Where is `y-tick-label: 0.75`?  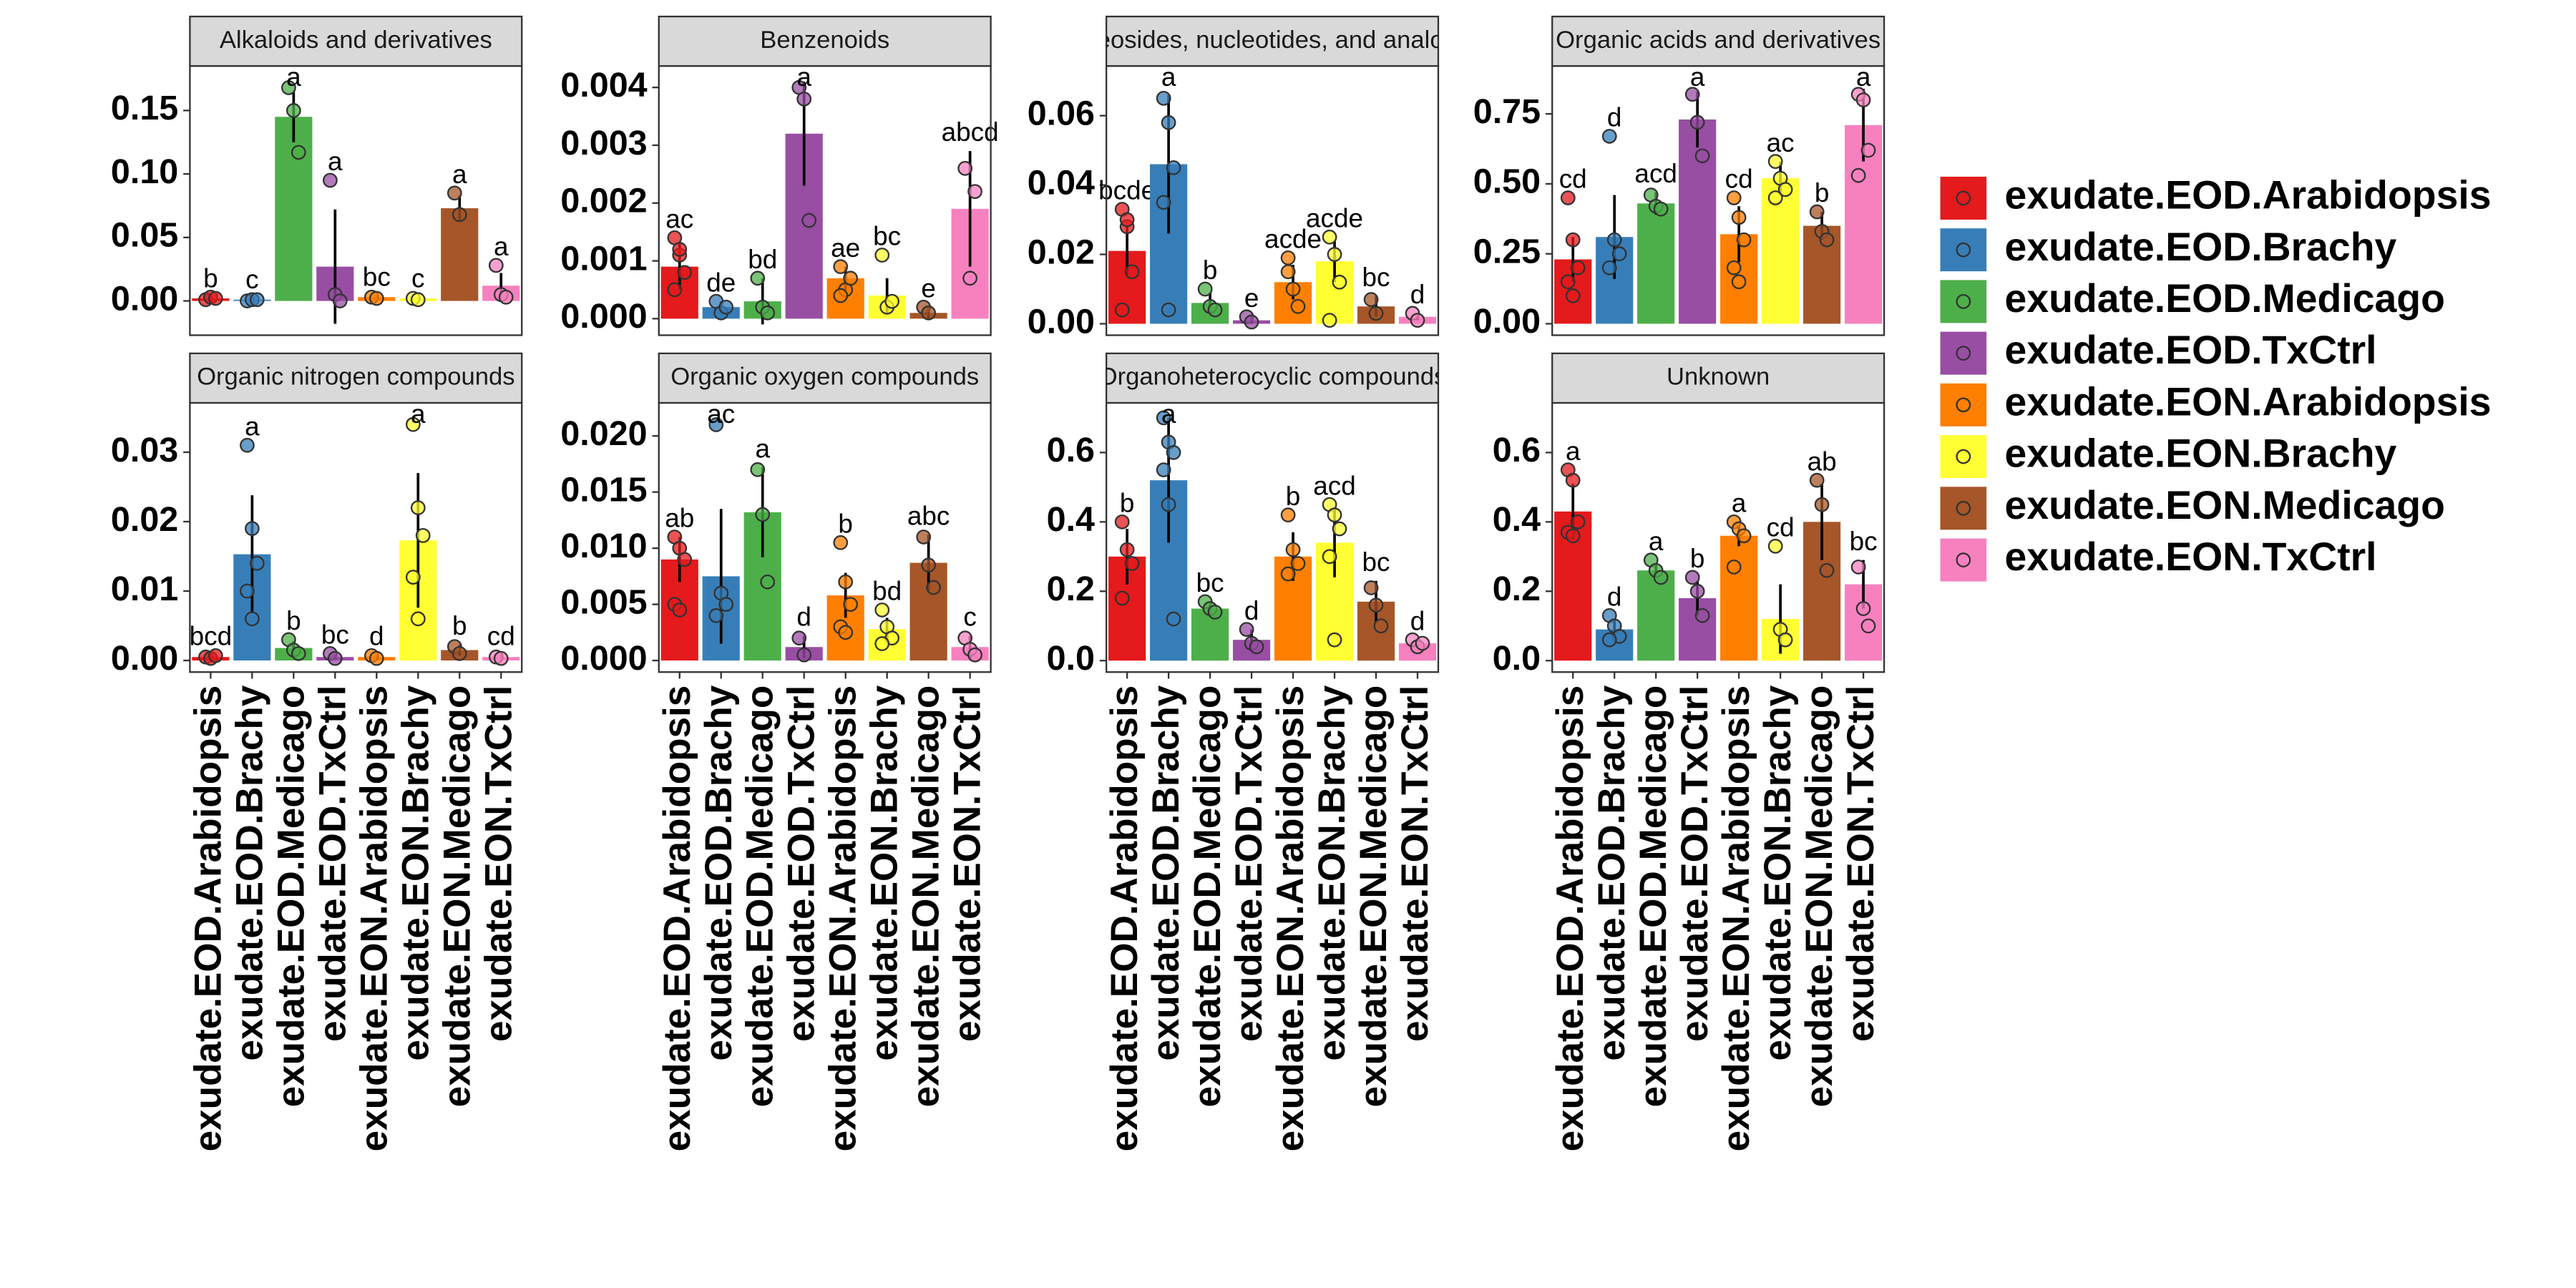
y-tick-label: 0.75 is located at coordinates (1507, 111).